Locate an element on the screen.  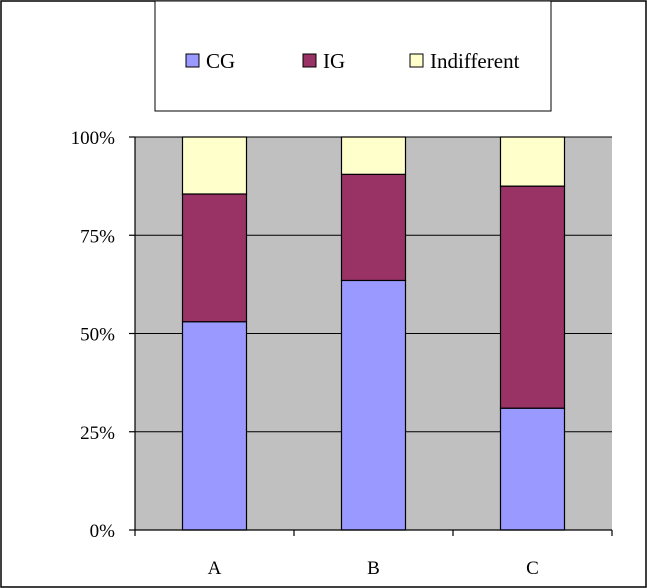
legend-box is located at coordinates (353, 56).